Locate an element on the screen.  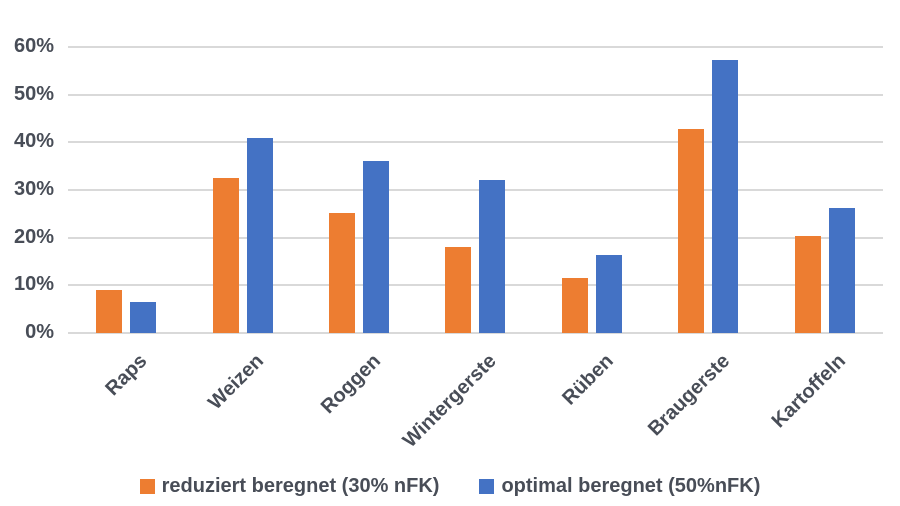
x-tick: Weizen is located at coordinates (242, 397).